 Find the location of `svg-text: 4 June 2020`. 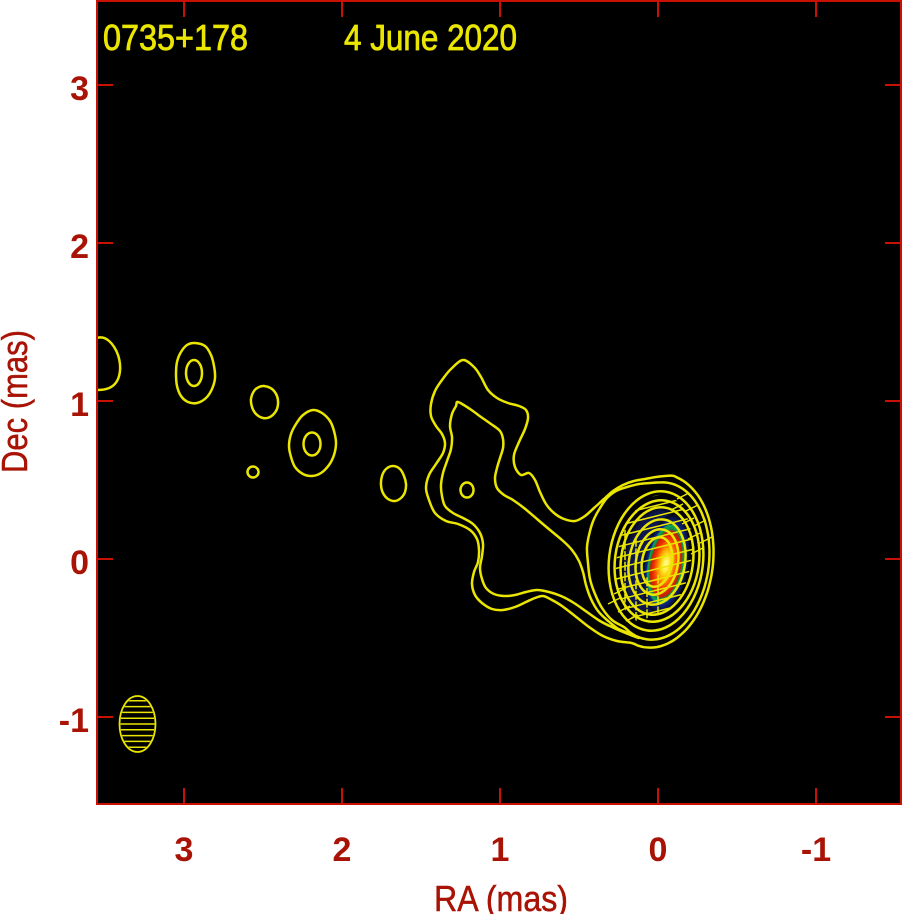

svg-text: 4 June 2020 is located at coordinates (430, 37).